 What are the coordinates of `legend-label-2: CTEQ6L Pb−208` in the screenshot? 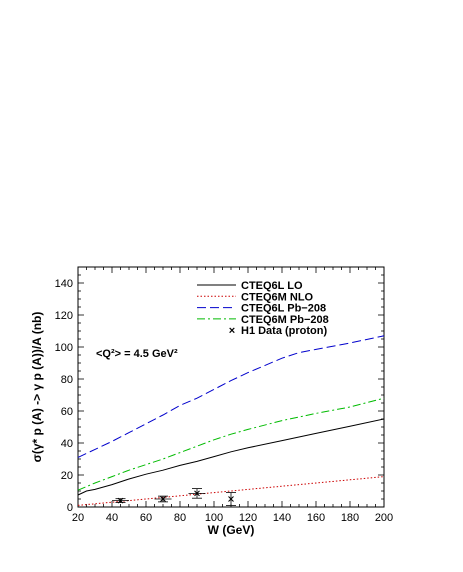 It's located at (283, 309).